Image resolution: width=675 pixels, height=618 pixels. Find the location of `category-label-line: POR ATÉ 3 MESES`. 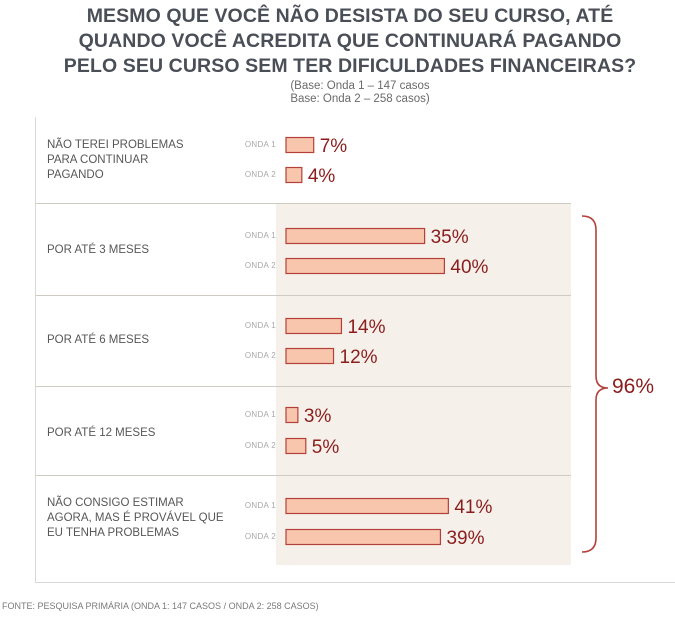

category-label-line: POR ATÉ 3 MESES is located at coordinates (98, 250).